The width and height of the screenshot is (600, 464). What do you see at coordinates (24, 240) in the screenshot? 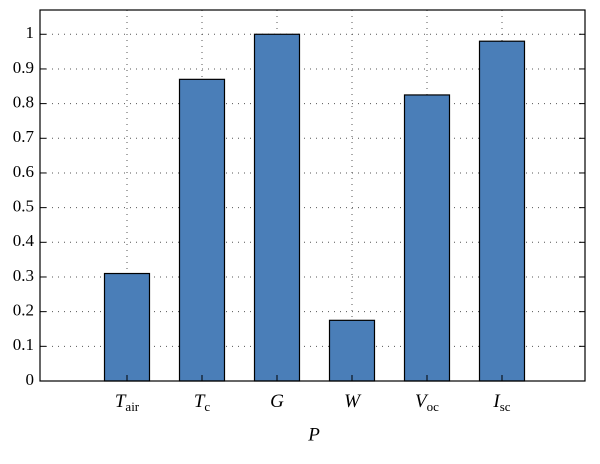
I see `y-tick-label: 0.4` at bounding box center [24, 240].